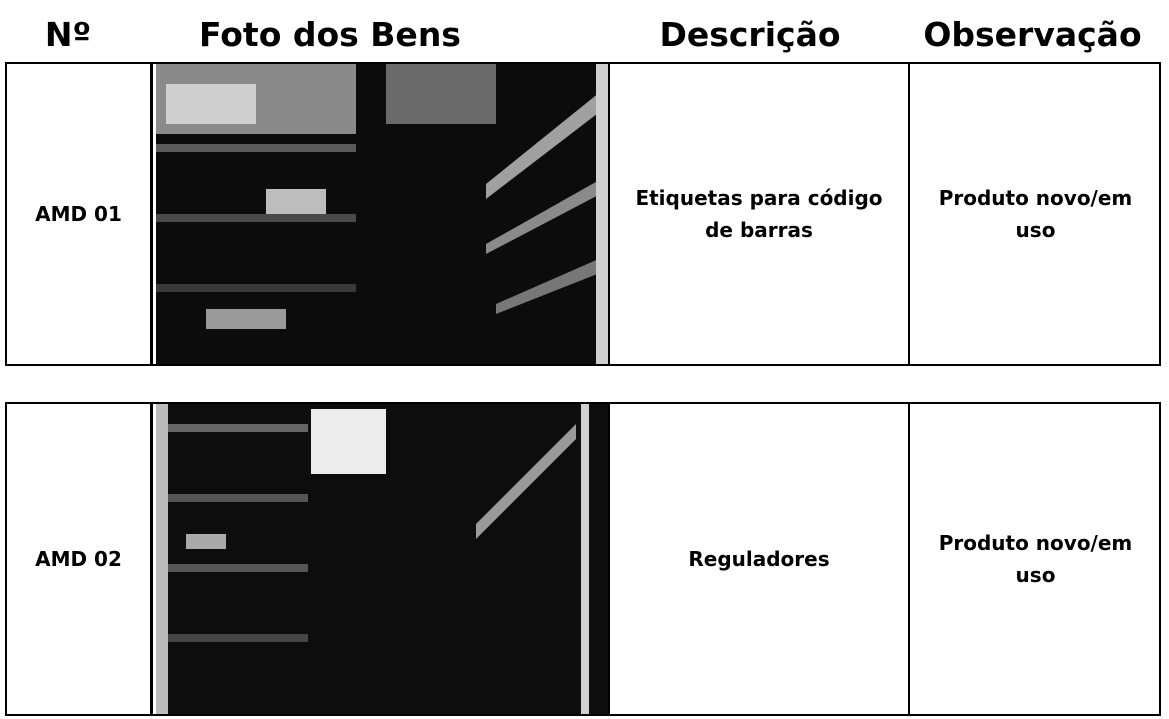  What do you see at coordinates (80, 214) in the screenshot?
I see `item-id: AMD 01` at bounding box center [80, 214].